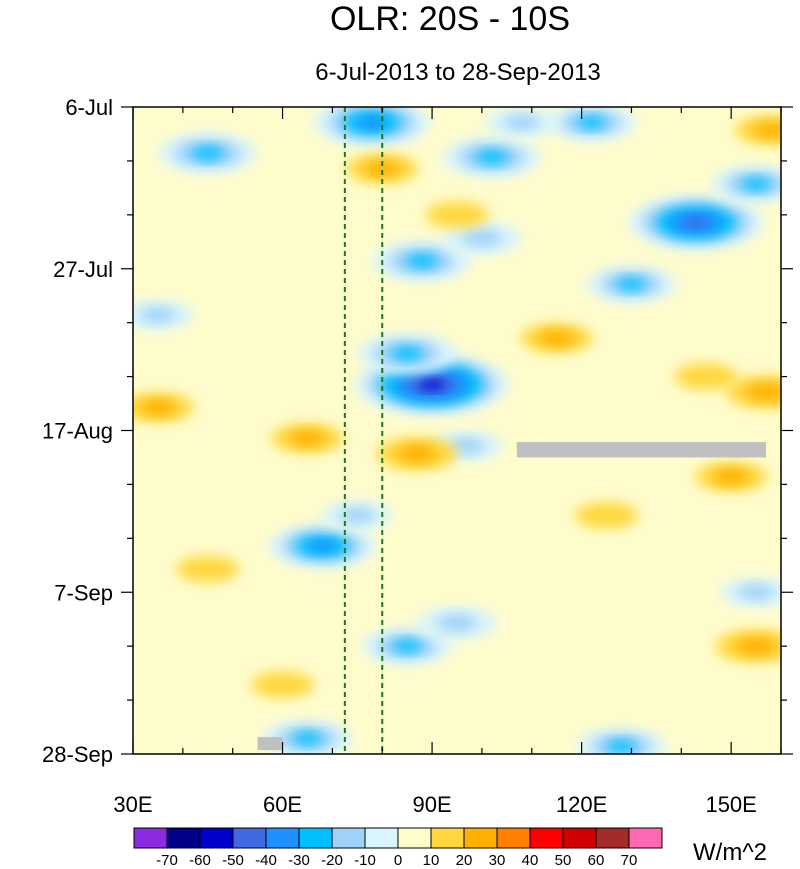 The image size is (800, 869). What do you see at coordinates (266, 860) in the screenshot?
I see `colorbar-label-3: -40` at bounding box center [266, 860].